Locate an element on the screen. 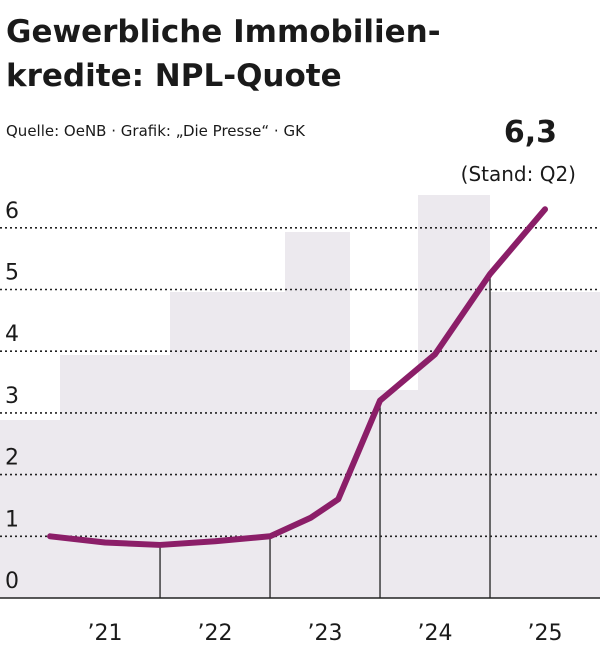 The width and height of the screenshot is (600, 646). x-tick-label: ’25 is located at coordinates (545, 633).